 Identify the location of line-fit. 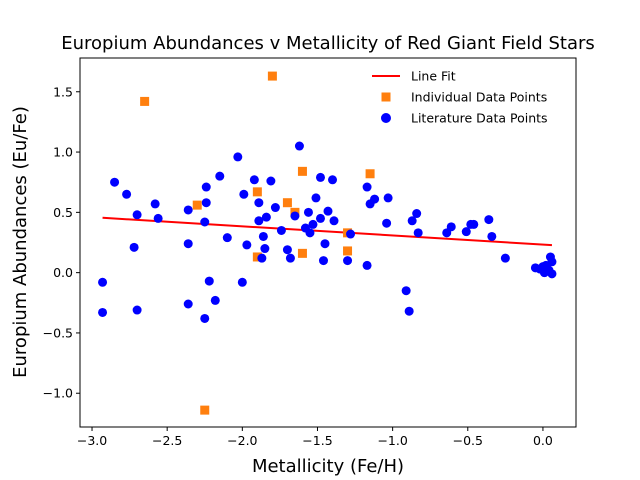
(327, 231).